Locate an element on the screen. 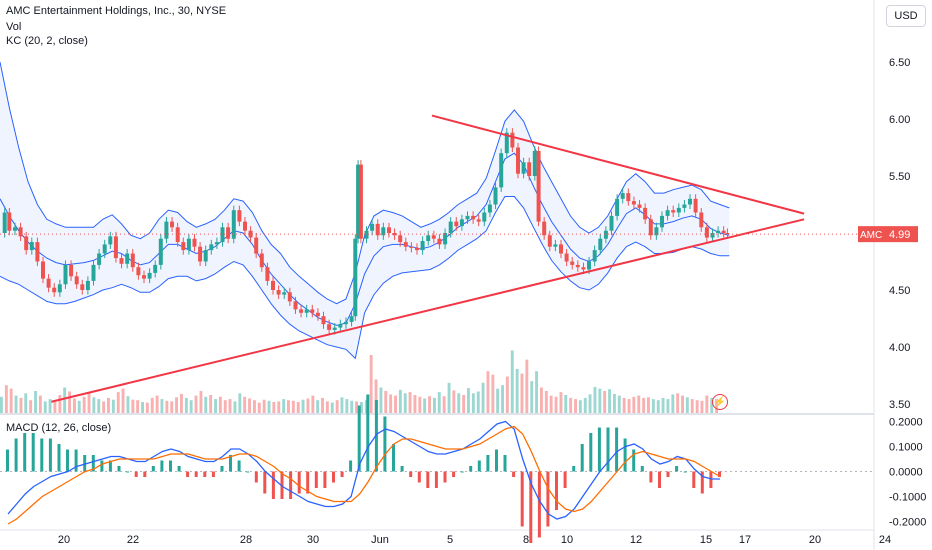  lightning-icon: ⚡ is located at coordinates (720, 402).